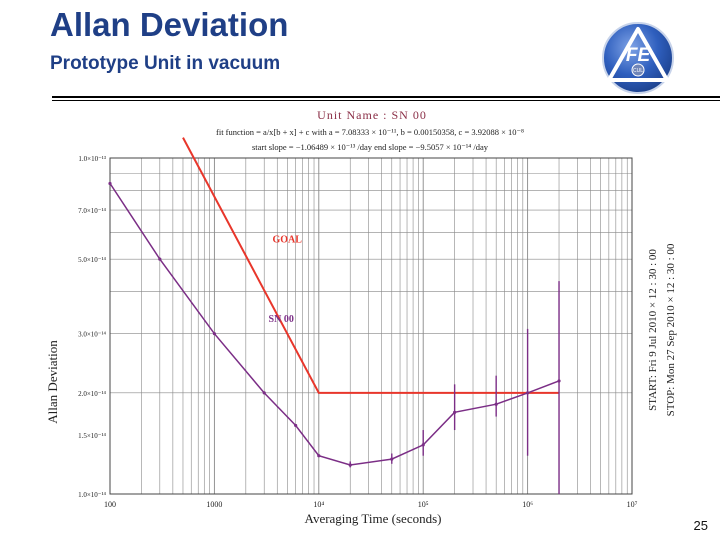 This screenshot has height=540, width=720. I want to click on triangle-emblem-icon, so click(638, 54).